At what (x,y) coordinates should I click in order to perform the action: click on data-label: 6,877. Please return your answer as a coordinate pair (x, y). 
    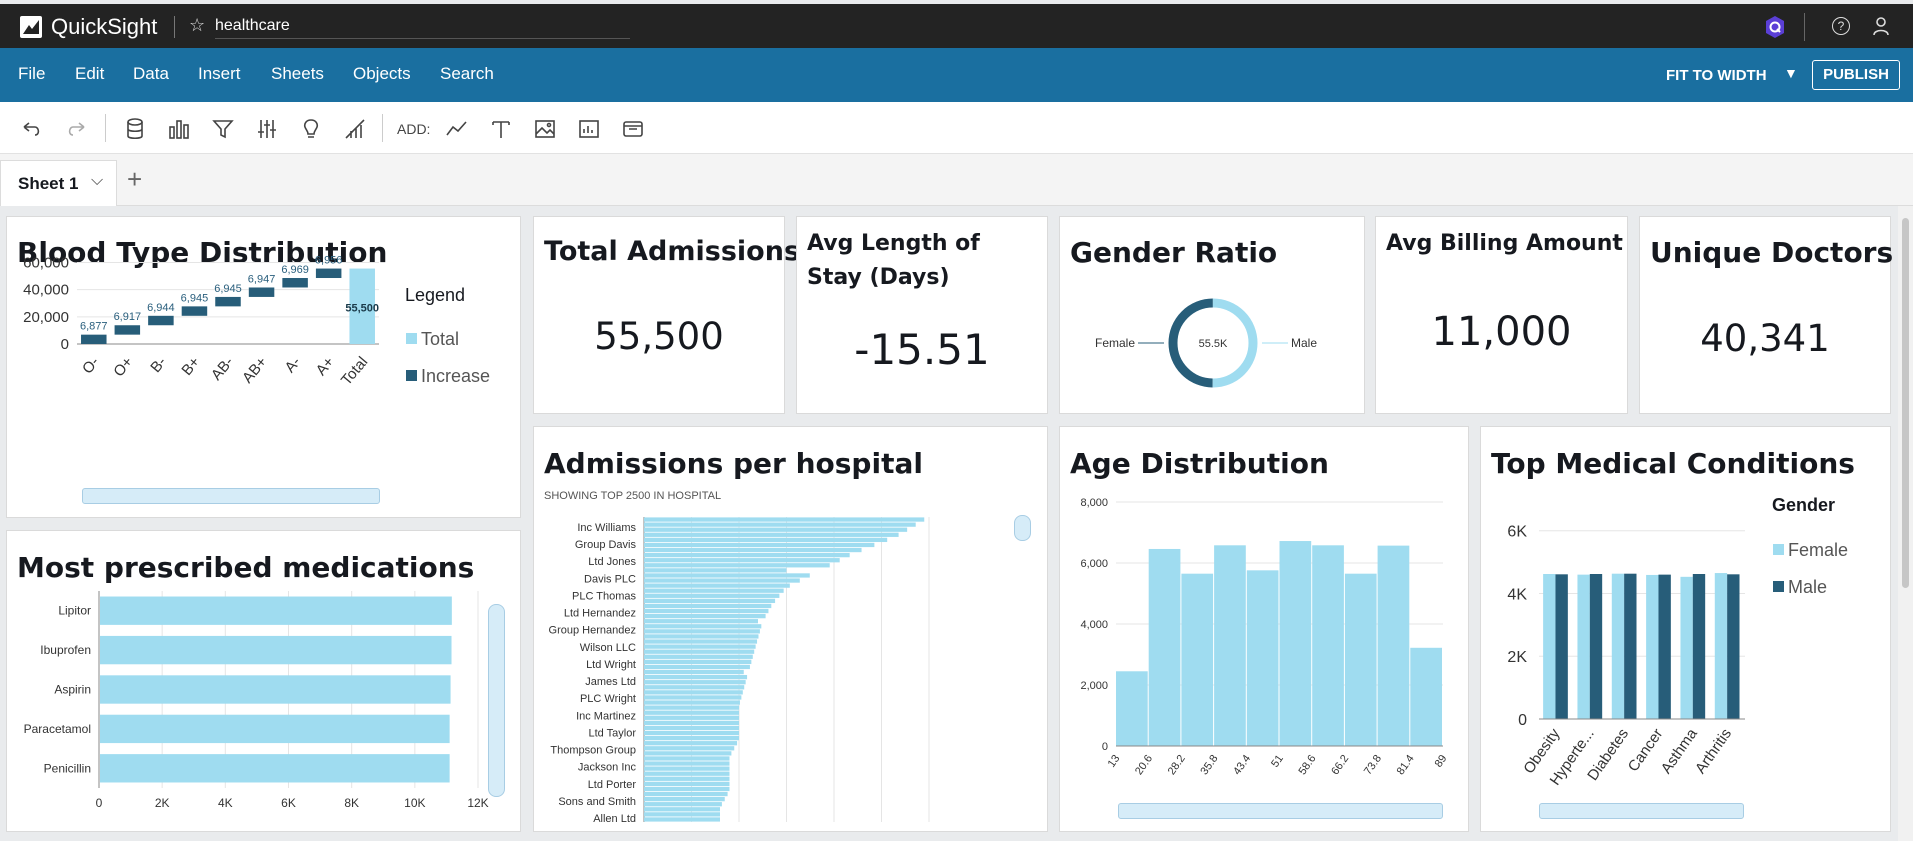
    Looking at the image, I should click on (94, 327).